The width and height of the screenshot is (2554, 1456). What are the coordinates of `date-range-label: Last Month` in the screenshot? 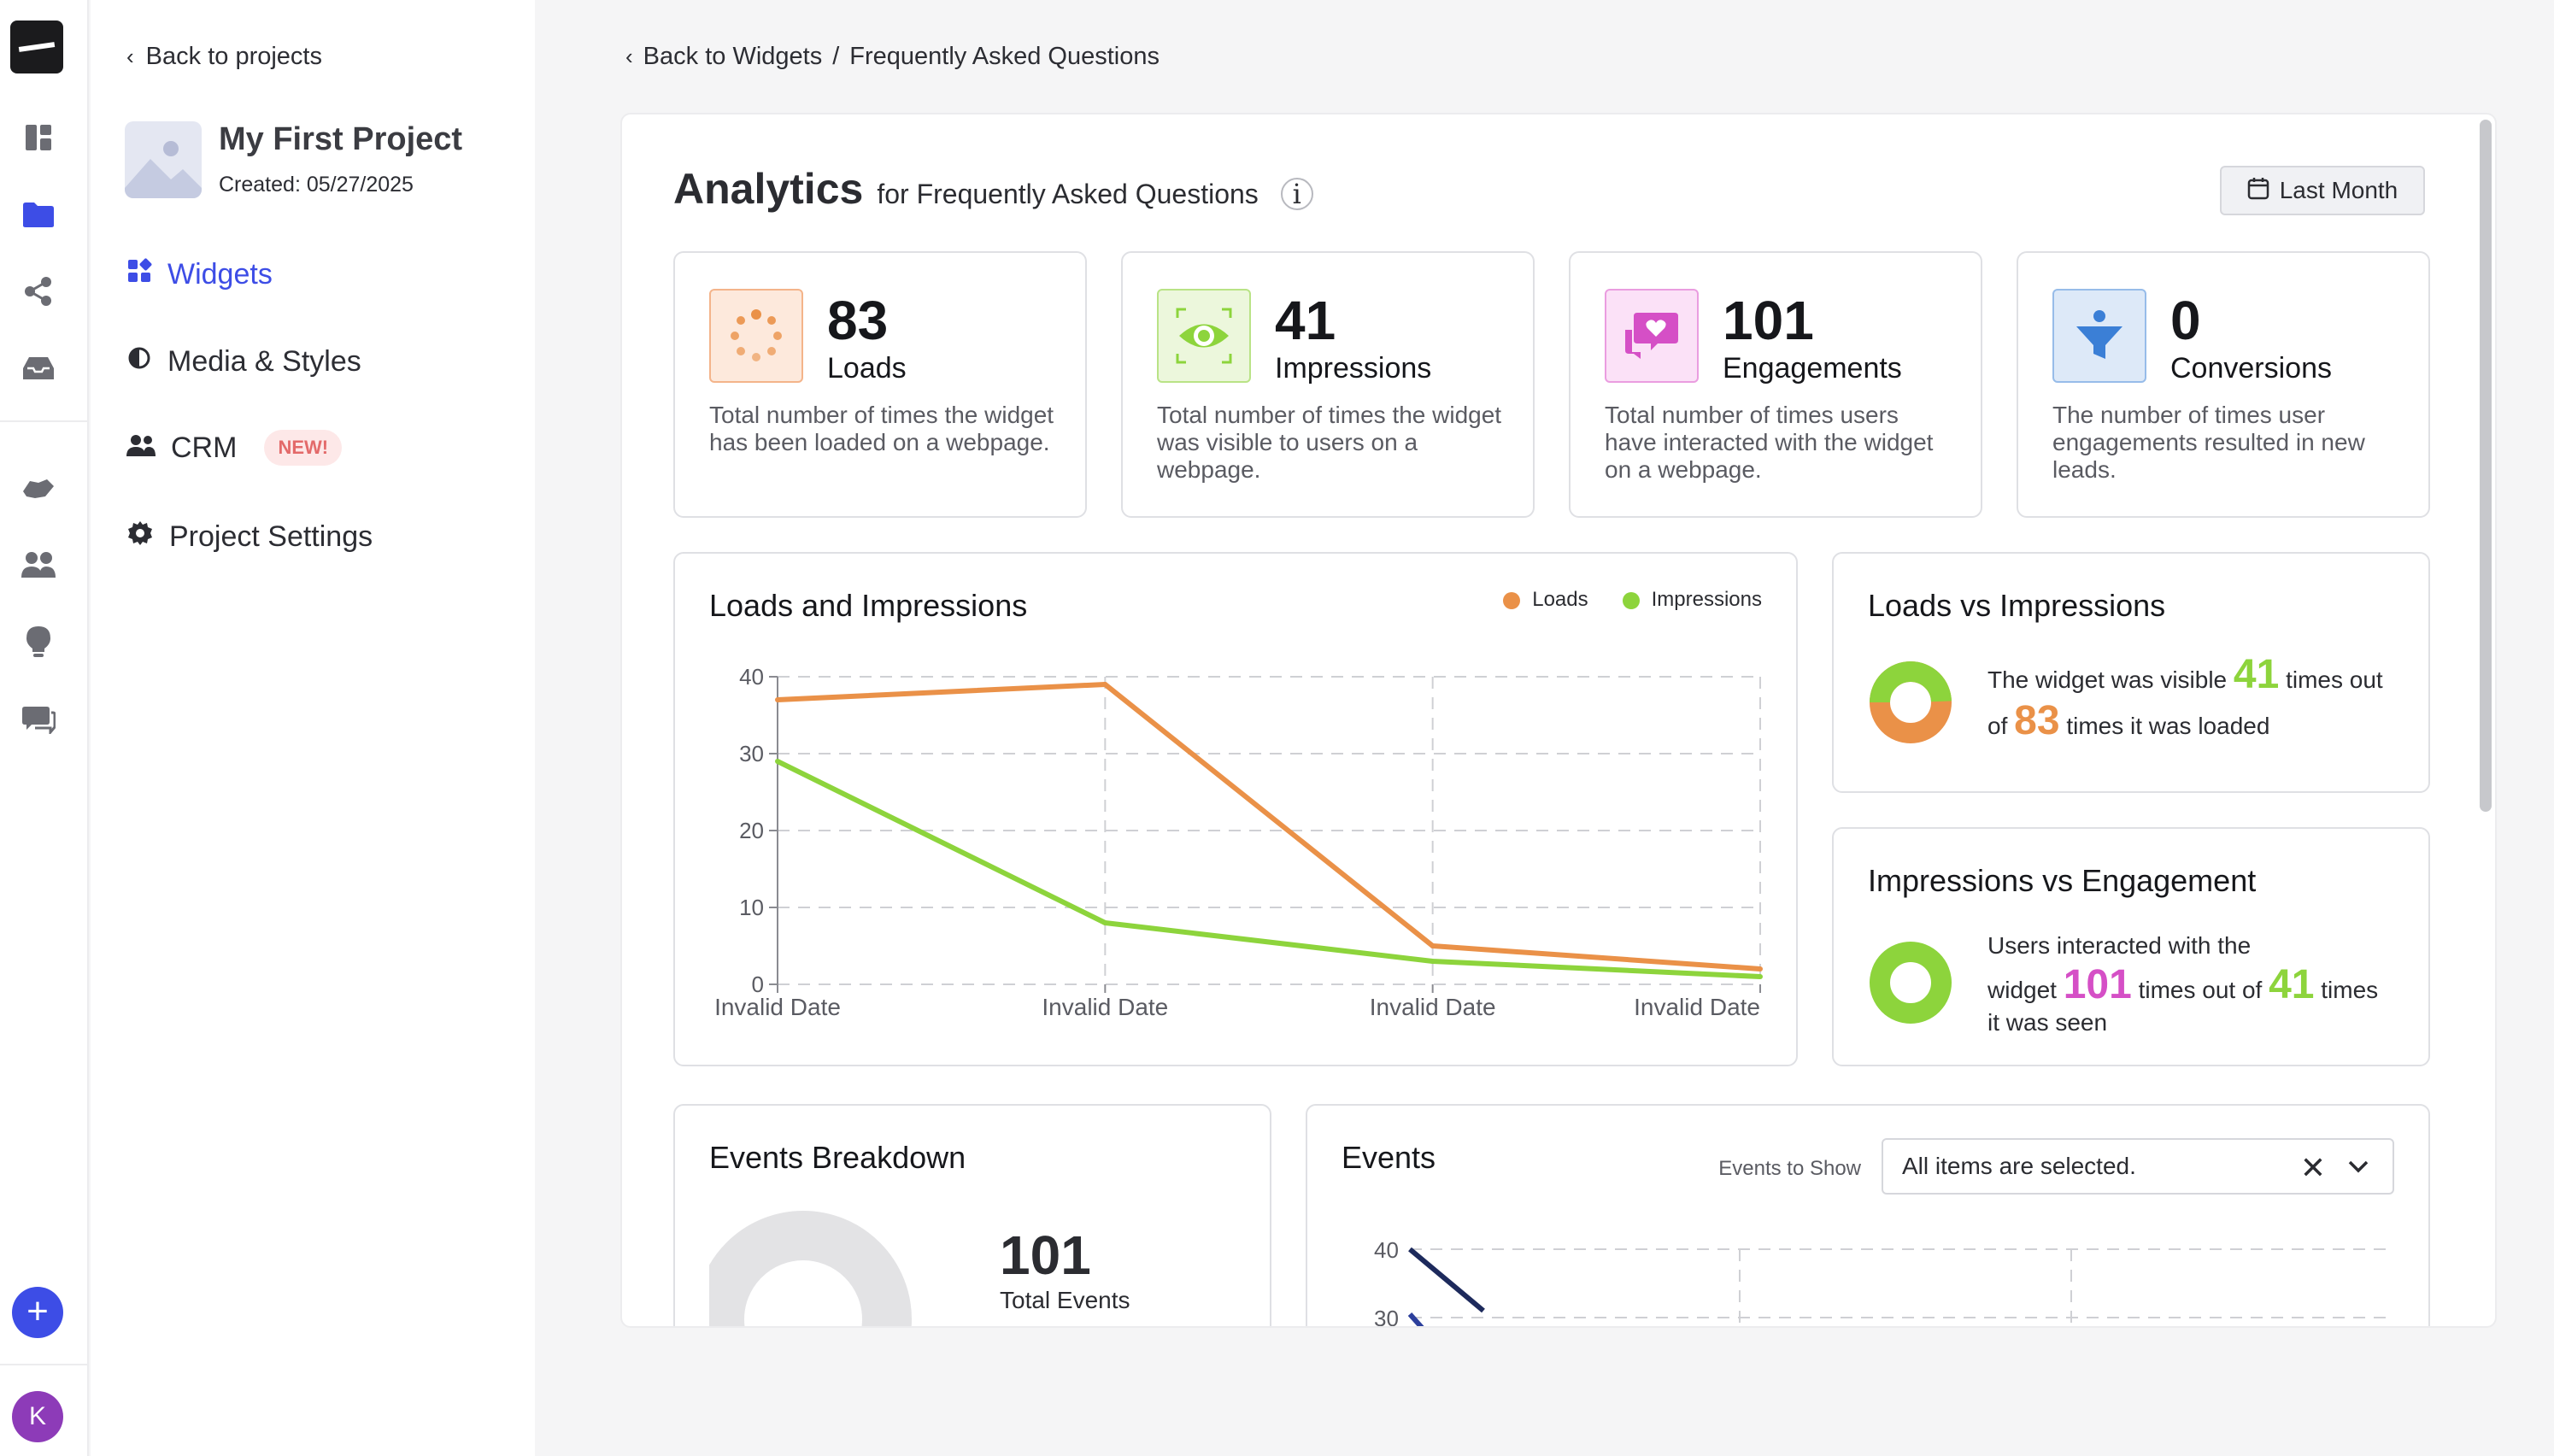 It's located at (2338, 190).